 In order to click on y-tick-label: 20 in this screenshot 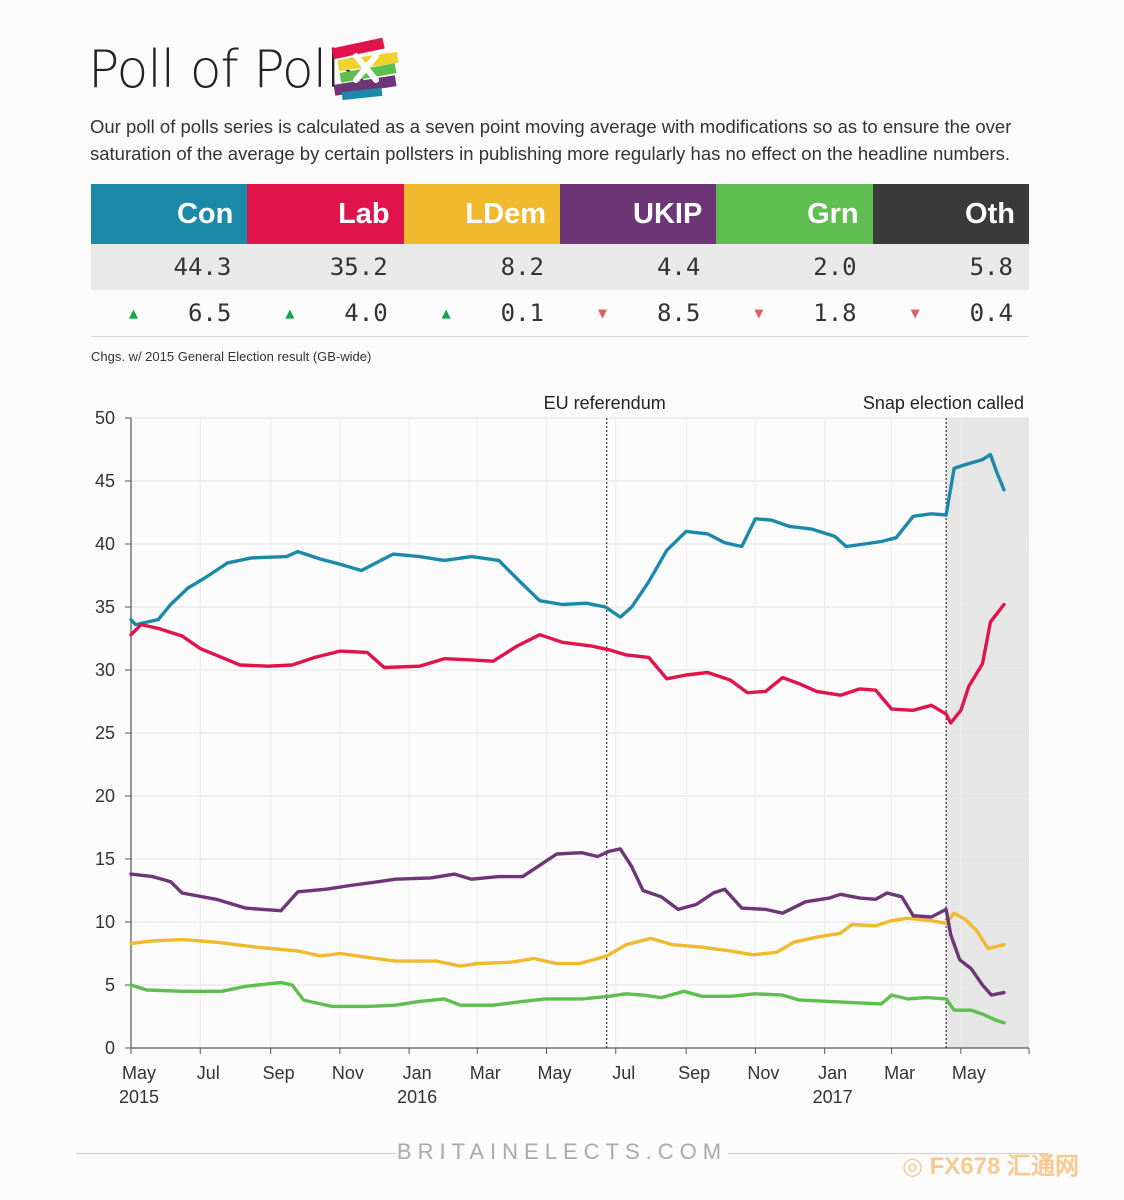, I will do `click(105, 796)`.